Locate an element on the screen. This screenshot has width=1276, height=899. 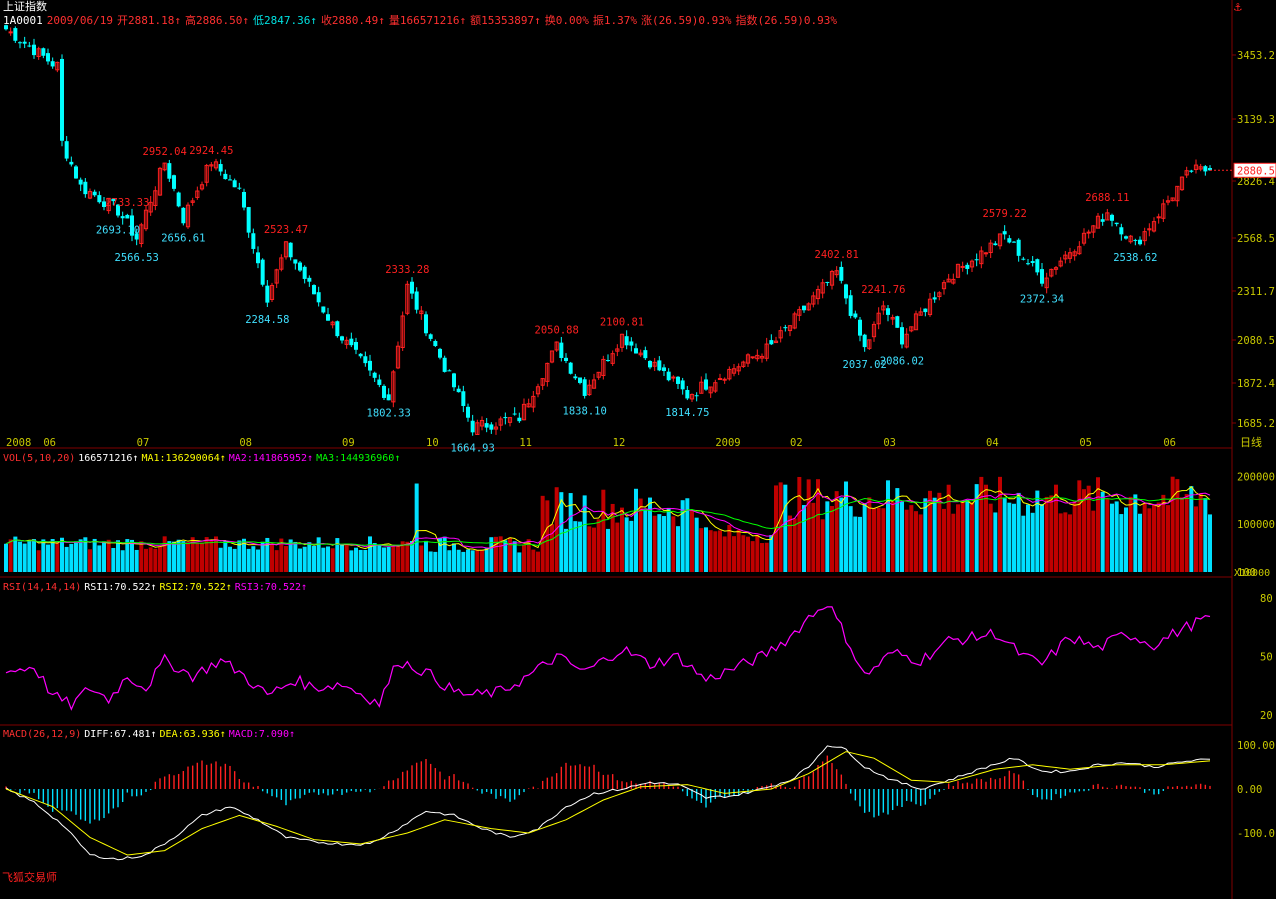
header-field: DEA:63.936↑ is located at coordinates (192, 734).